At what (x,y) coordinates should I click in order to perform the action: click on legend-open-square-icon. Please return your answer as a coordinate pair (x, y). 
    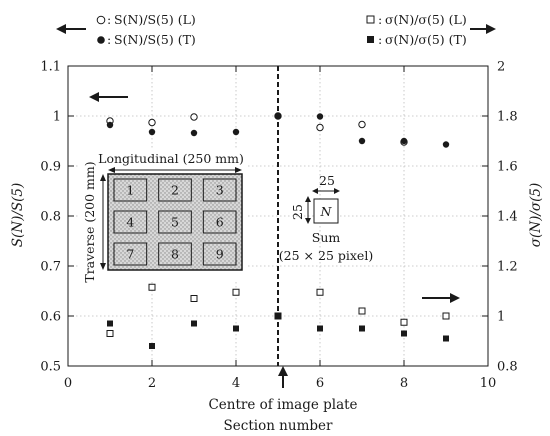
    Looking at the image, I should click on (370, 19).